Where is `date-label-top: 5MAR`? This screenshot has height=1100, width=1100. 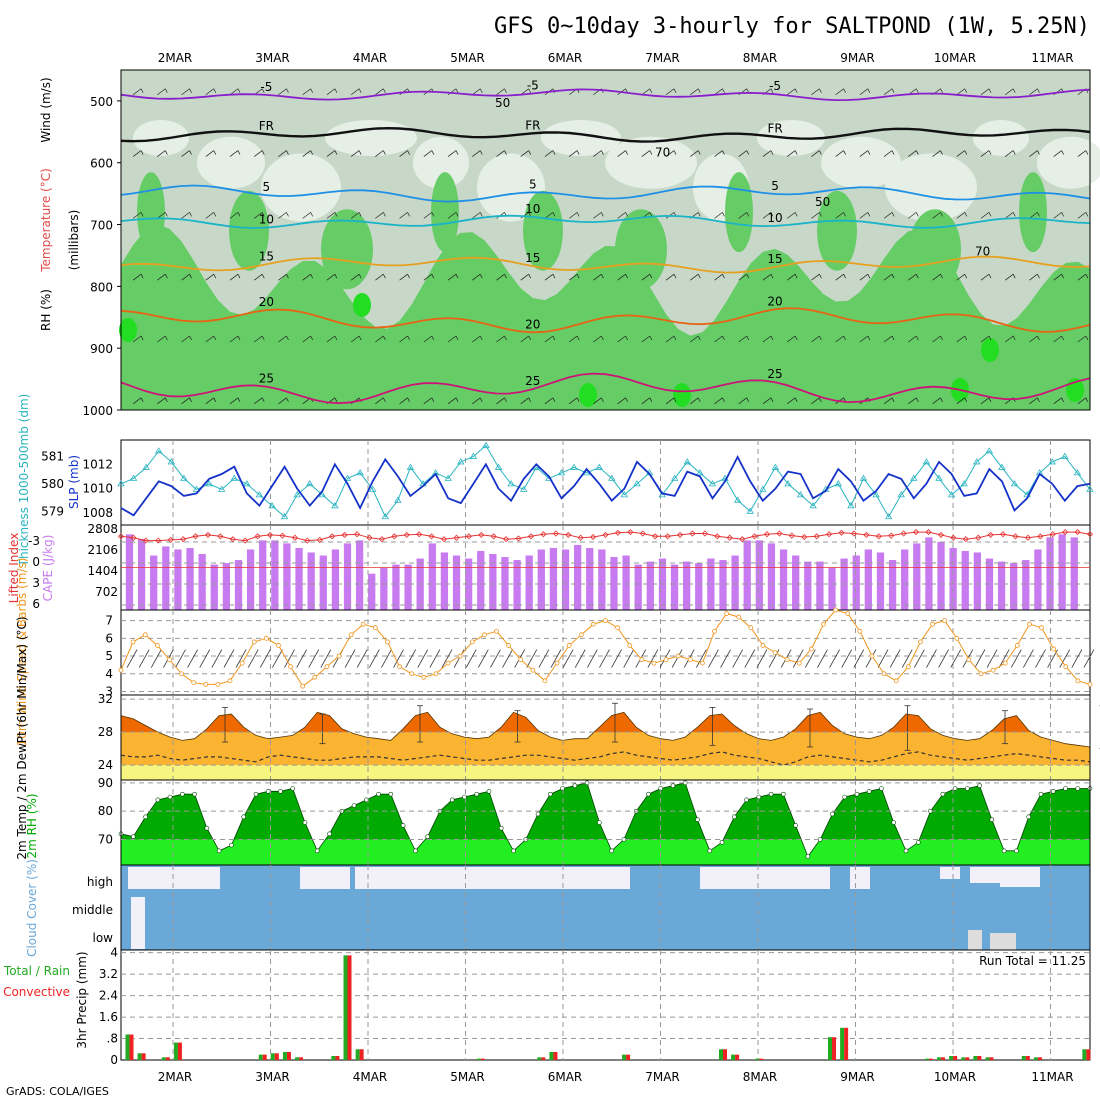
date-label-top: 5MAR is located at coordinates (467, 58).